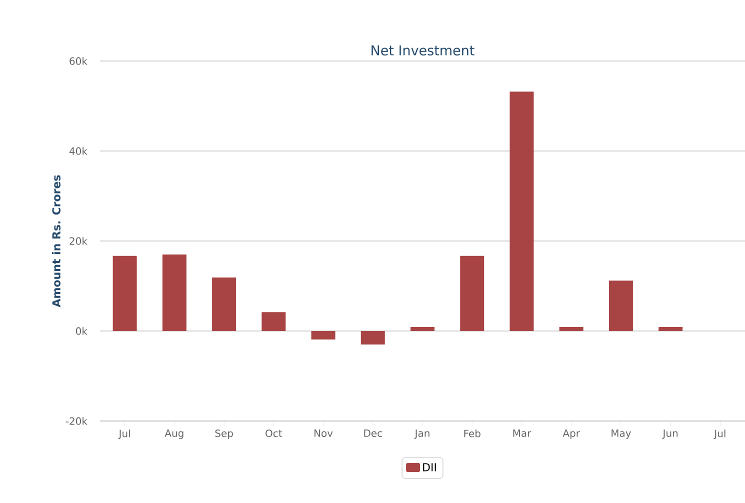 This screenshot has height=503, width=745. Describe the element at coordinates (522, 433) in the screenshot. I see `x-tick-label: Mar` at that location.